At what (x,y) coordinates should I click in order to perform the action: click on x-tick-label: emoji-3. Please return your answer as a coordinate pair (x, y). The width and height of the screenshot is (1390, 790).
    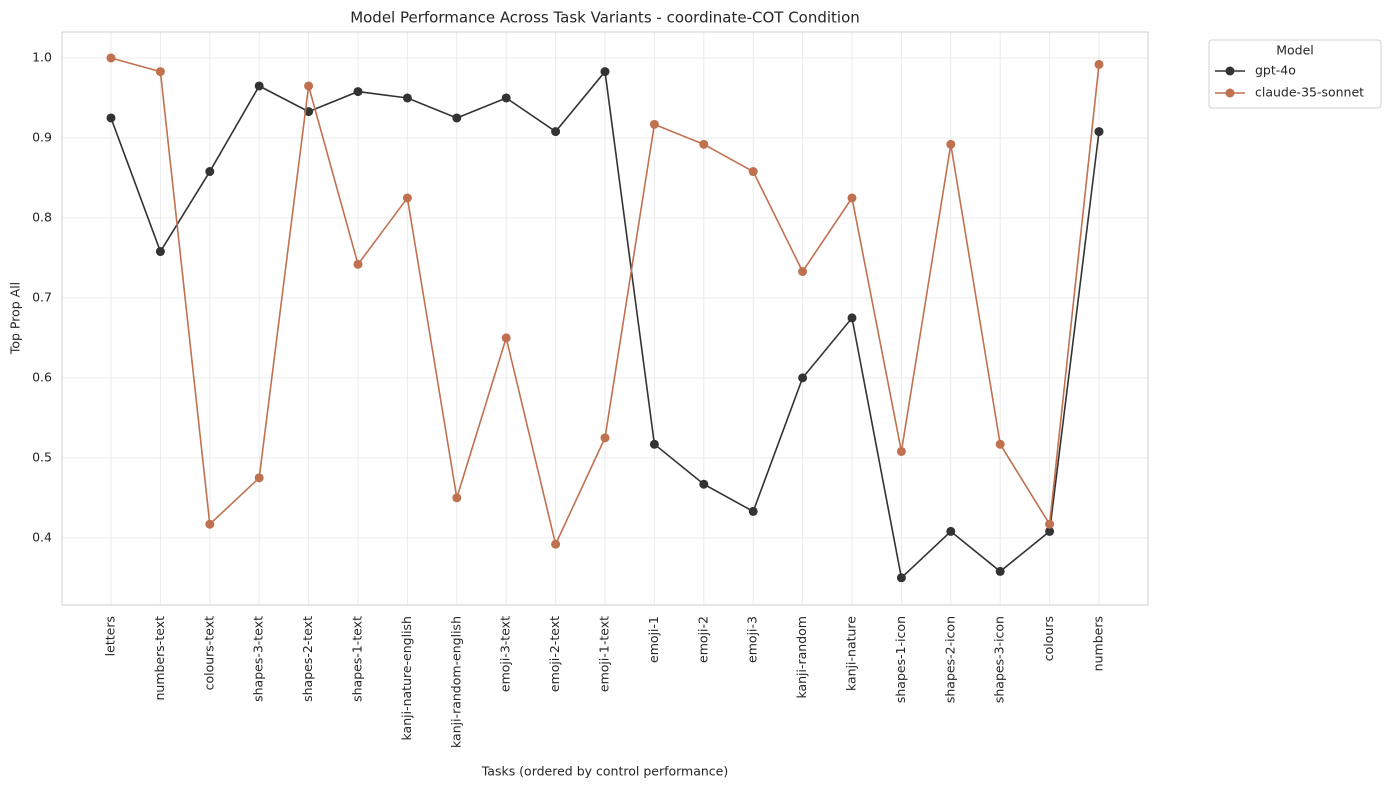
    Looking at the image, I should click on (752, 639).